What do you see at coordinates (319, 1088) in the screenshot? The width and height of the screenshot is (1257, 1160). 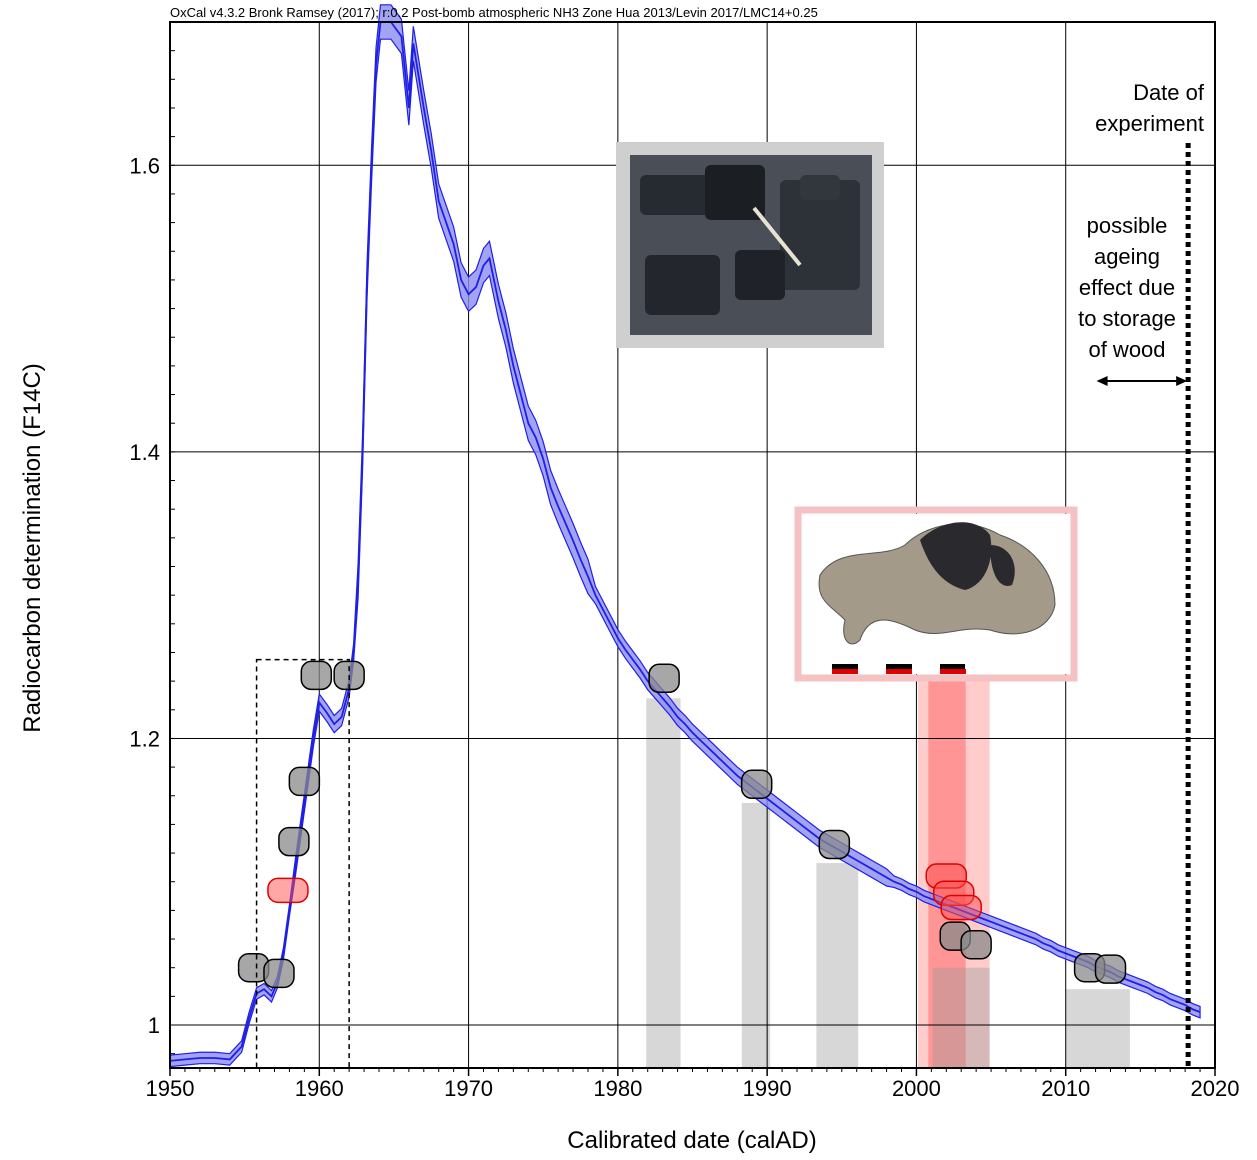 I see `x-tick-label: 1960` at bounding box center [319, 1088].